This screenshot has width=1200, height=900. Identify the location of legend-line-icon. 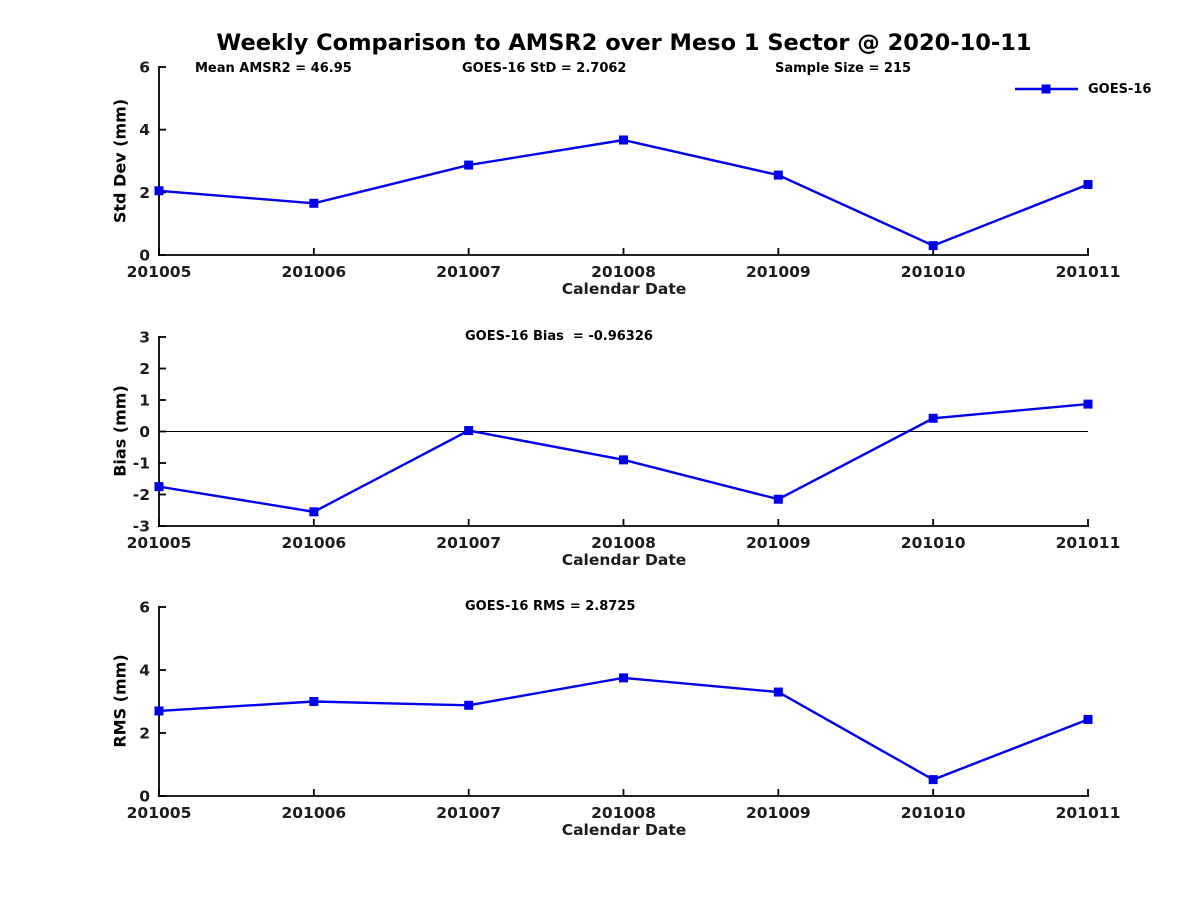
(1046, 89).